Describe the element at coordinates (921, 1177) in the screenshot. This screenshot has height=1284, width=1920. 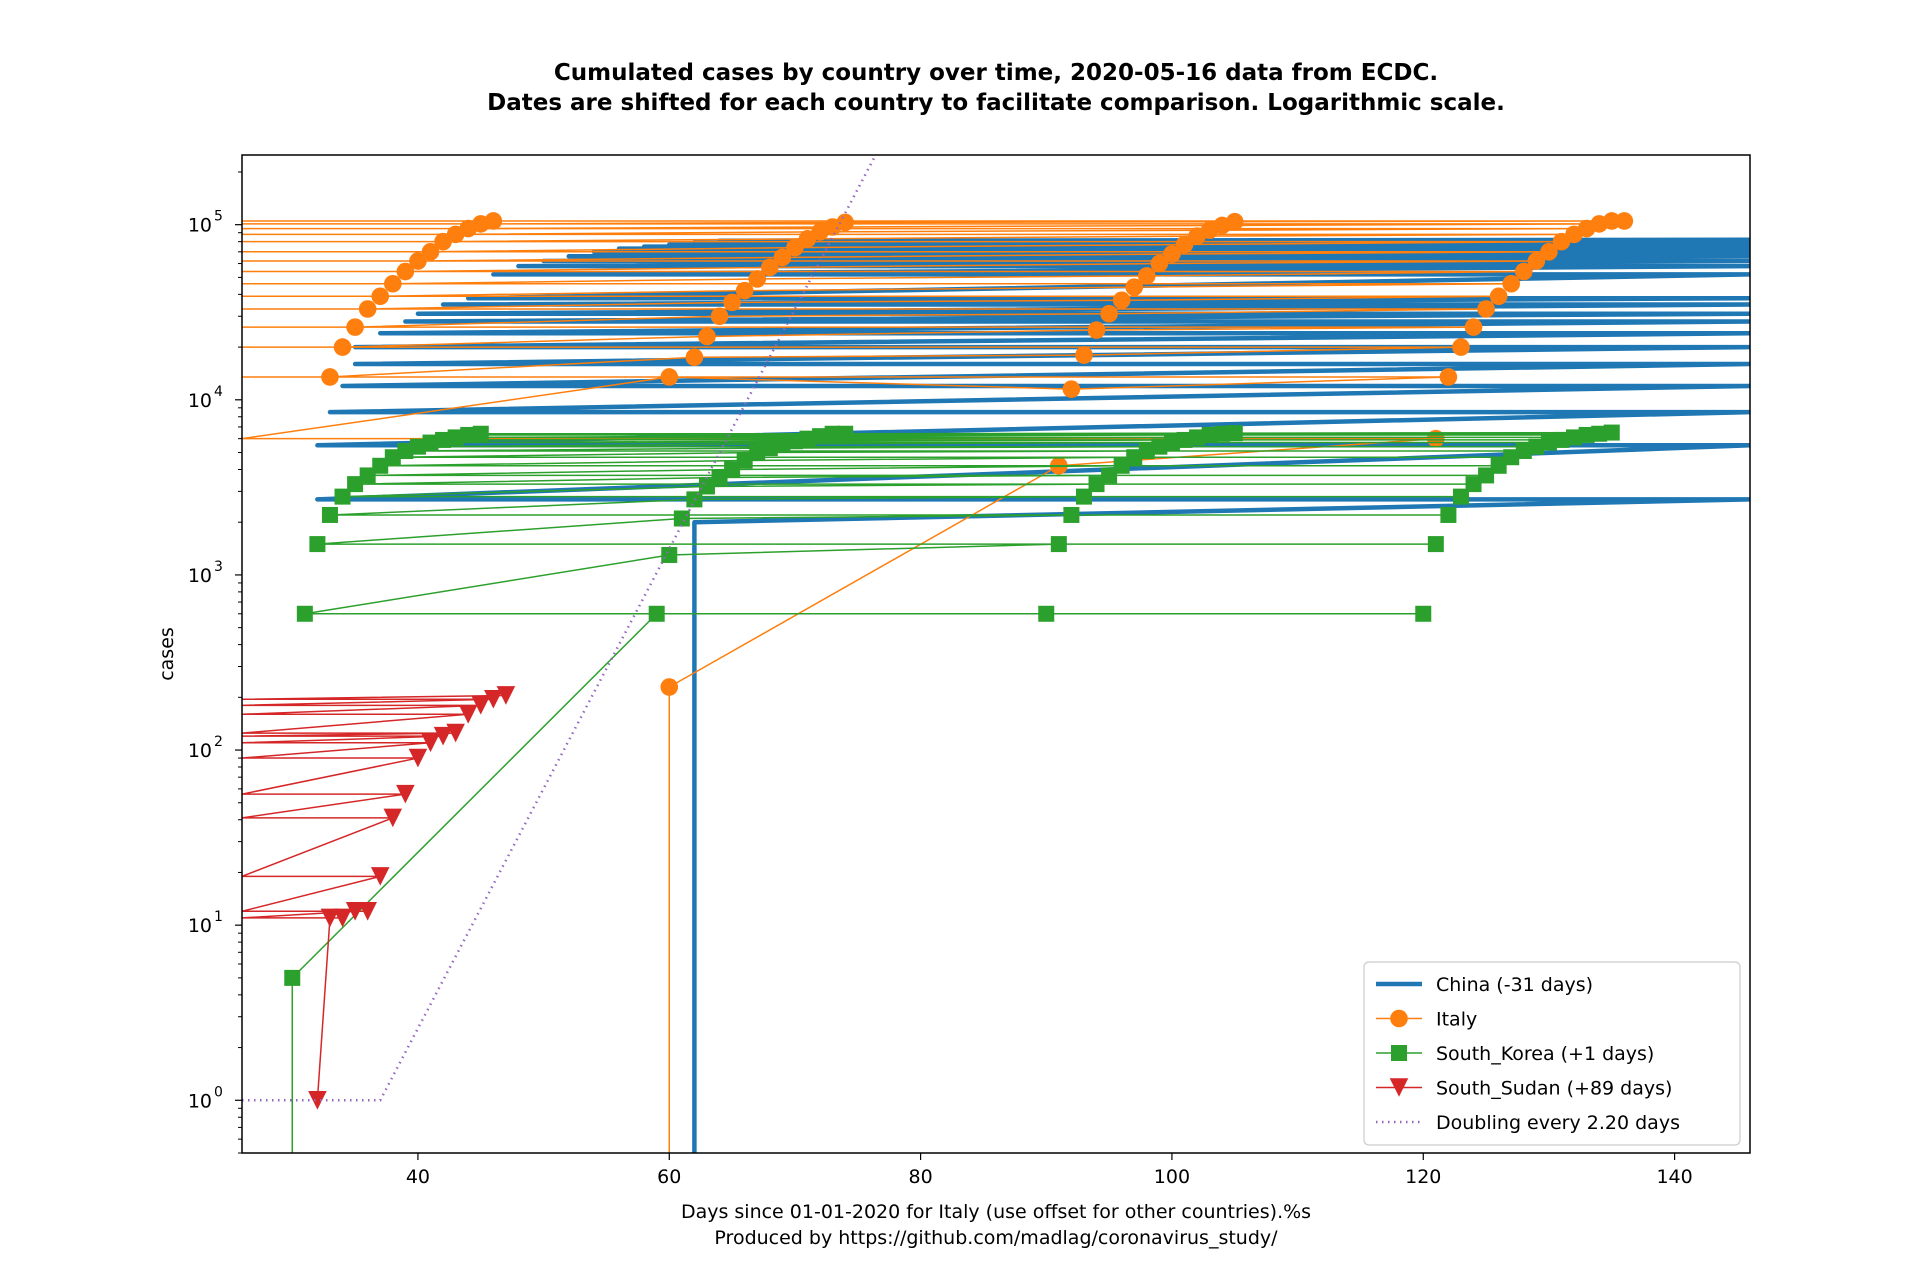
I see `x-tick-label-2: 80` at that location.